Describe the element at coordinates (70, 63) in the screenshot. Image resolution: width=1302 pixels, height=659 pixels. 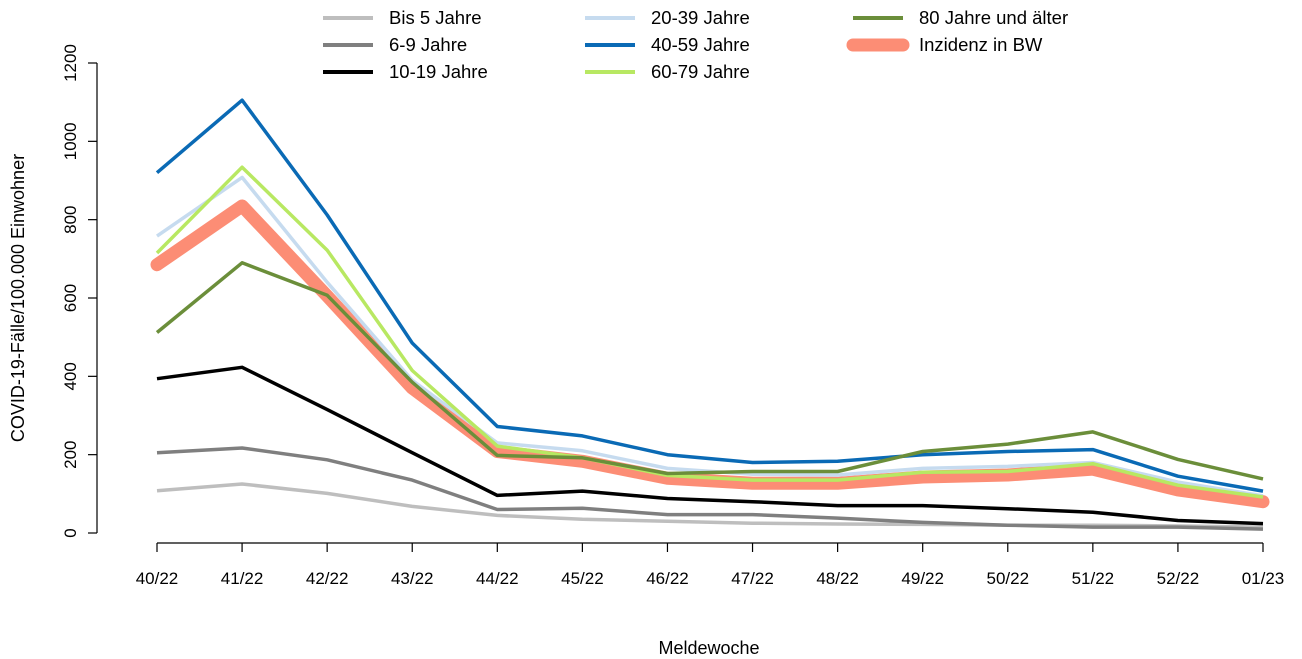
I see `y-tick-label: 1200` at that location.